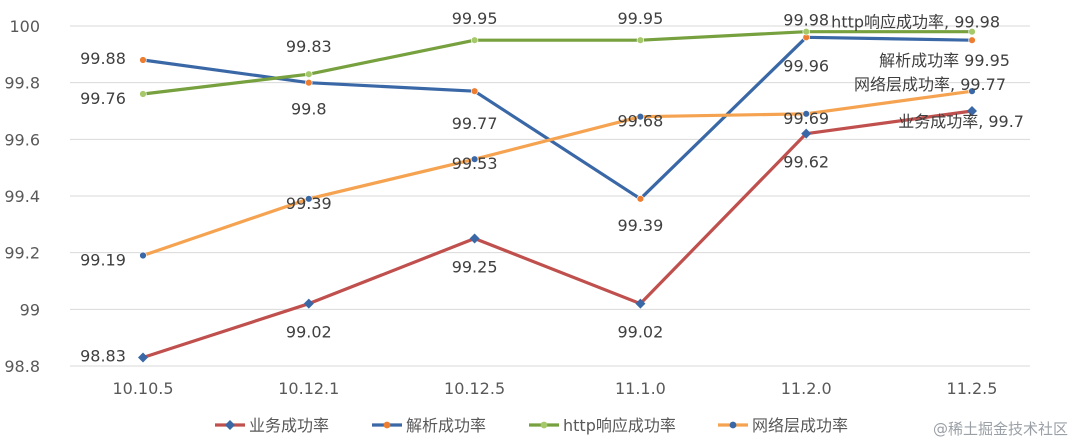 The width and height of the screenshot is (1080, 447). What do you see at coordinates (930, 84) in the screenshot?
I see `series-end-label: 网络层成功率, 99.77` at bounding box center [930, 84].